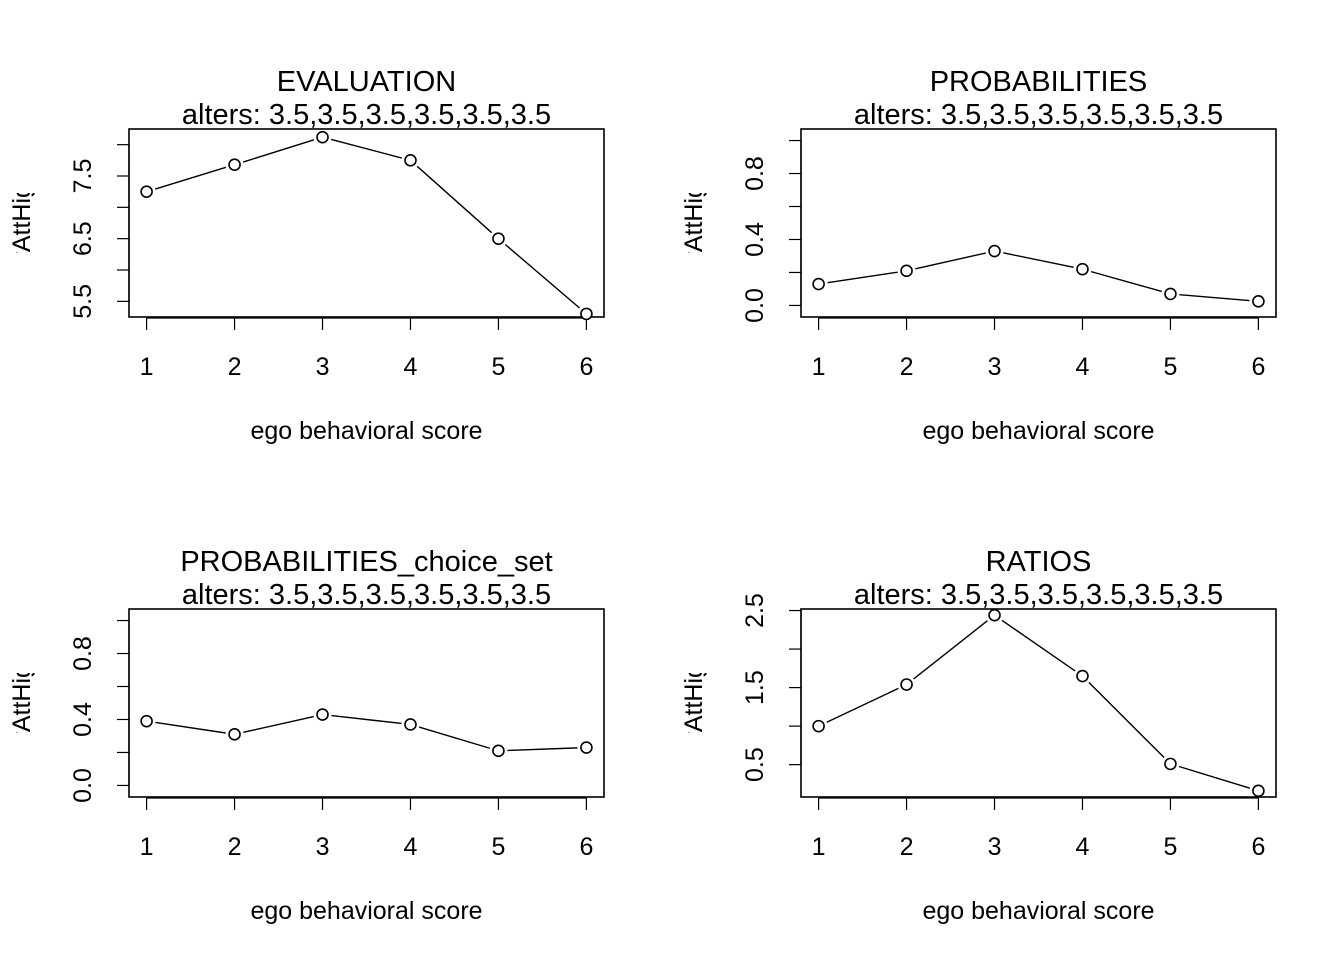  I want to click on chart-title: RATIOS, so click(1039, 562).